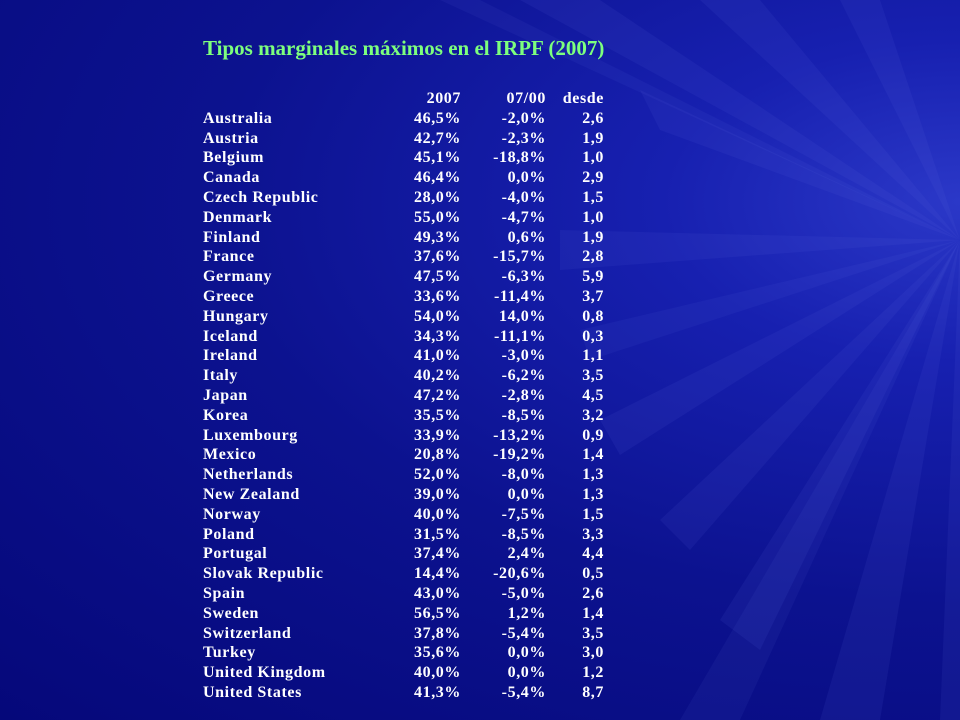 The image size is (960, 720). Describe the element at coordinates (437, 376) in the screenshot. I see `rate-2007-cell: 40,2%` at that location.